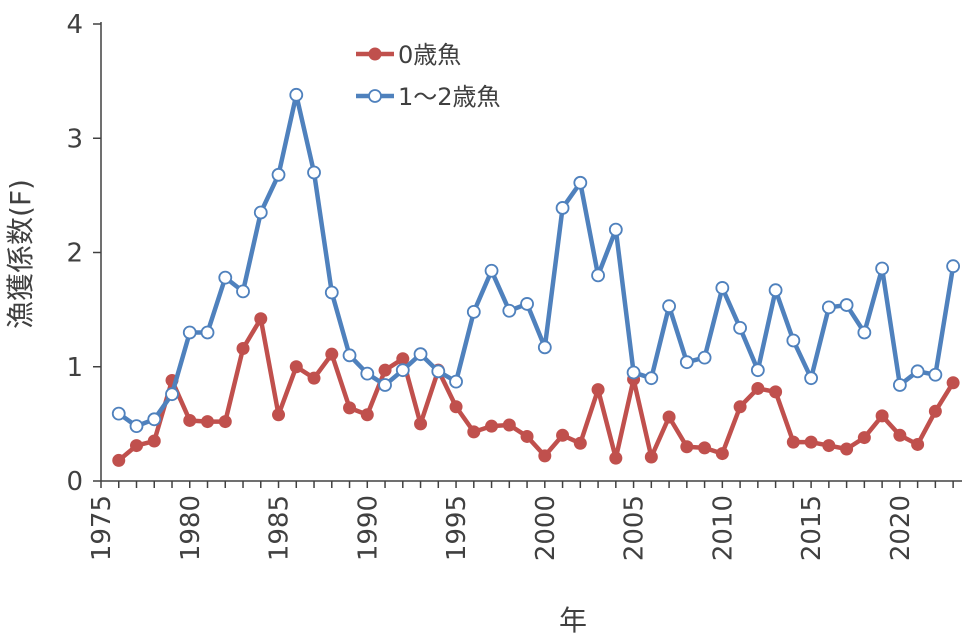  I want to click on x-tick-label: 1975, so click(102, 528).